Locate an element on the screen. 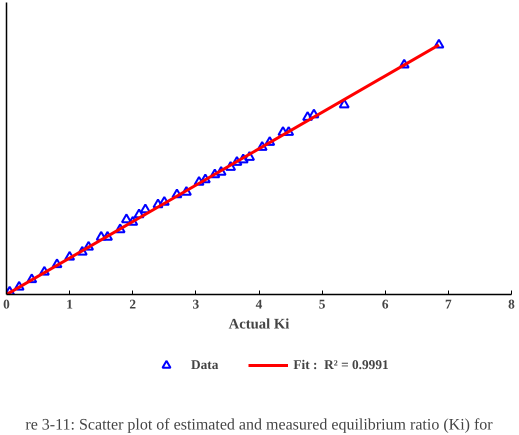 The width and height of the screenshot is (519, 435). legend-label: Fit : R² = 0.9991 is located at coordinates (341, 365).